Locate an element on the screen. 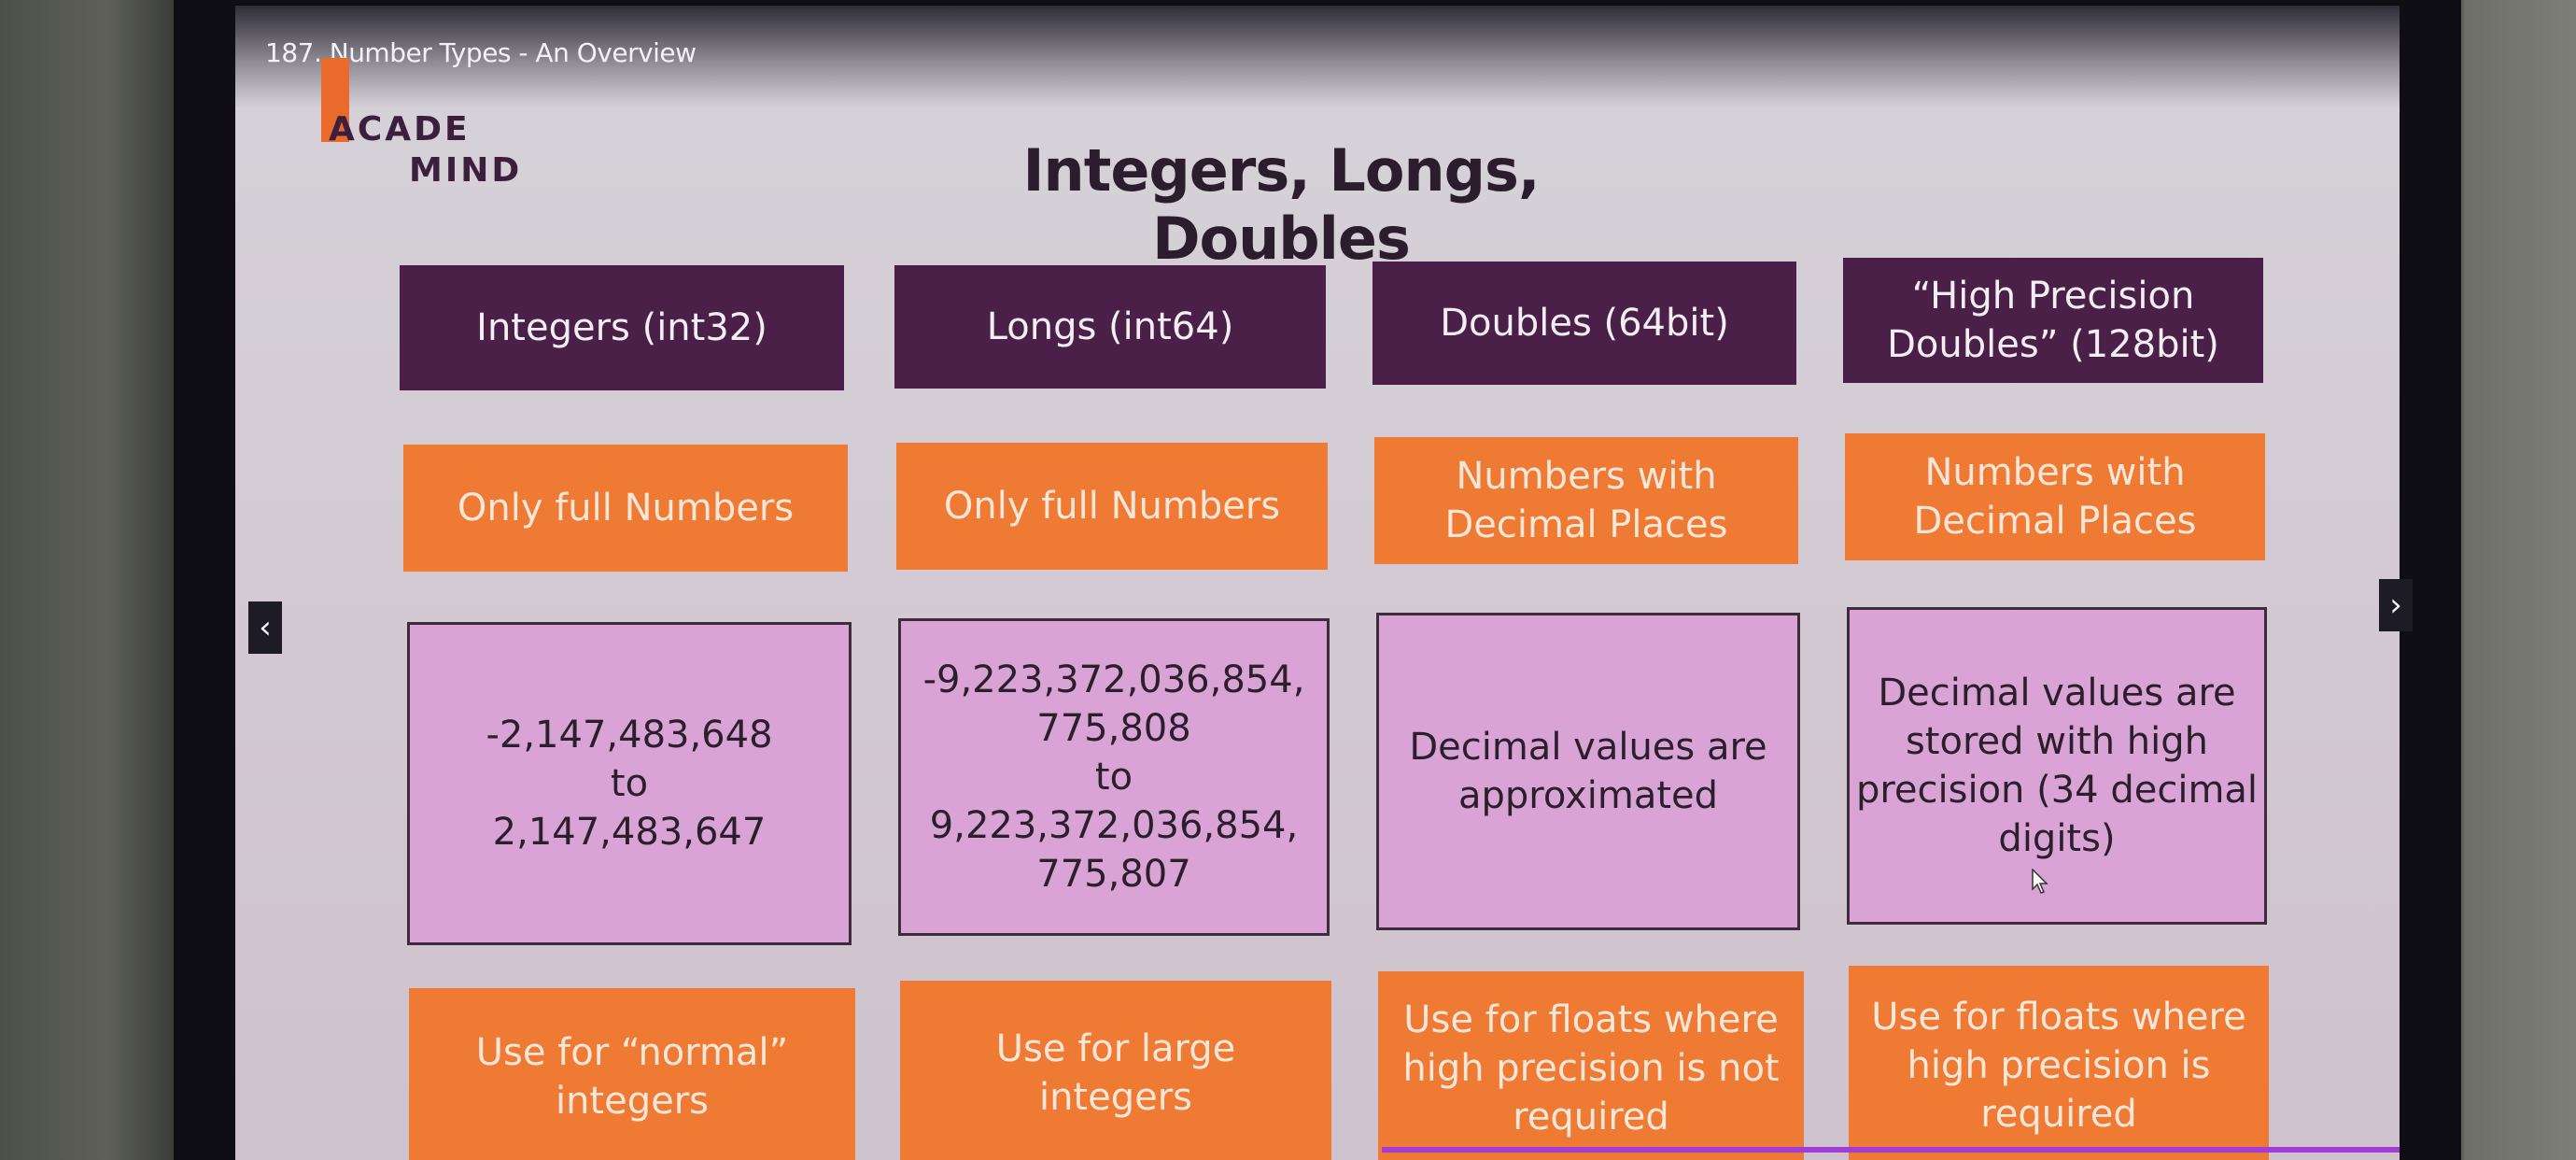 The width and height of the screenshot is (2576, 1160). column-kind-high-precision: Numbers with Decimal Places is located at coordinates (2055, 496).